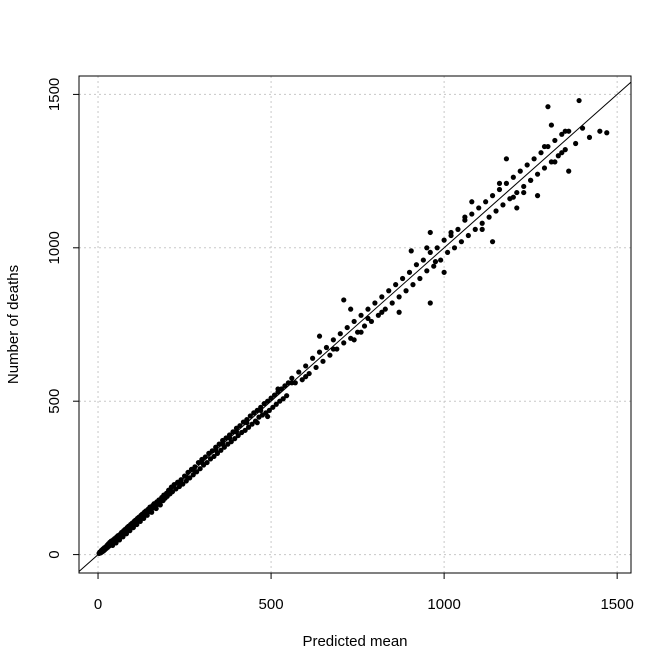  Describe the element at coordinates (616, 604) in the screenshot. I see `x-tick-label: 1500` at that location.